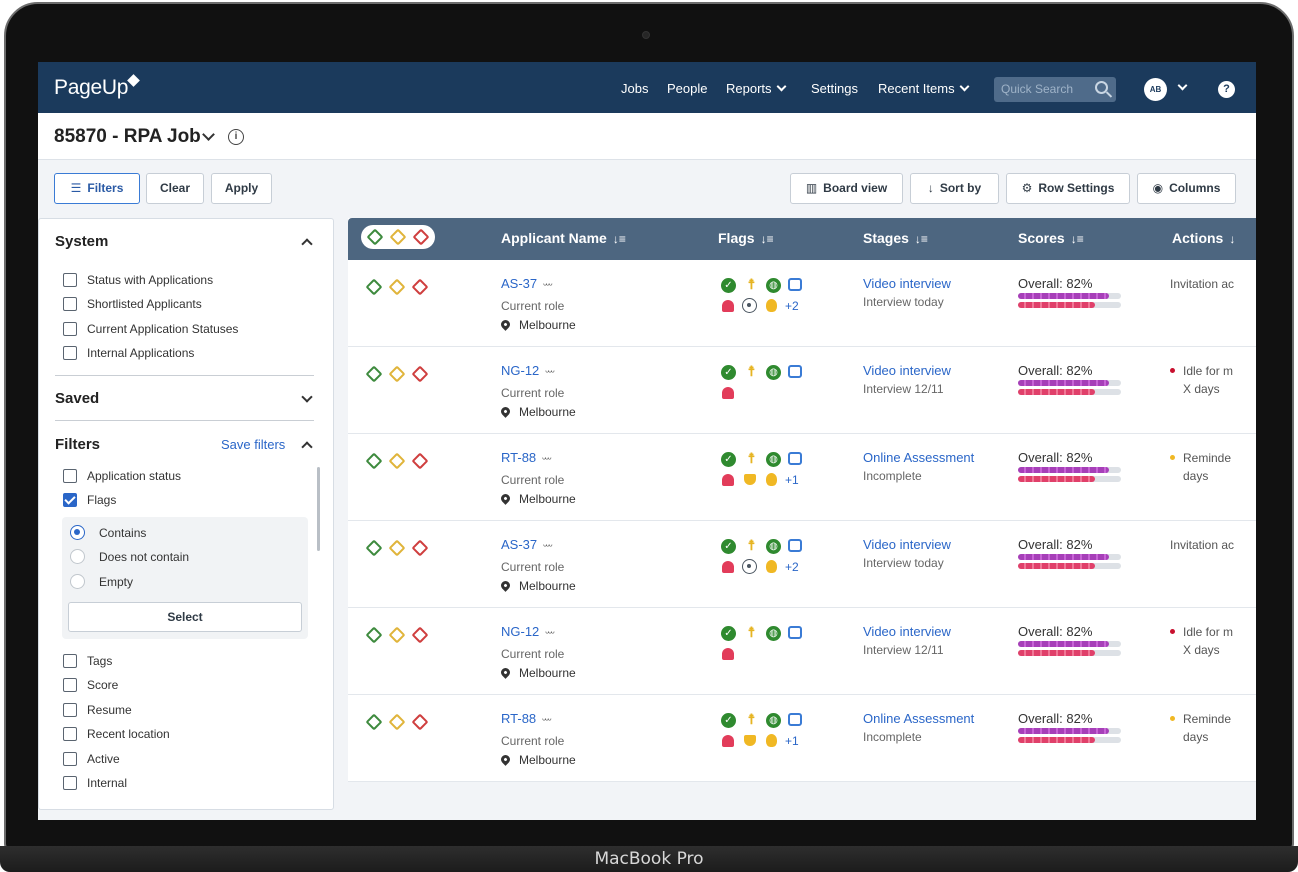 The width and height of the screenshot is (1298, 872). I want to click on filter-option: Application status, so click(122, 476).